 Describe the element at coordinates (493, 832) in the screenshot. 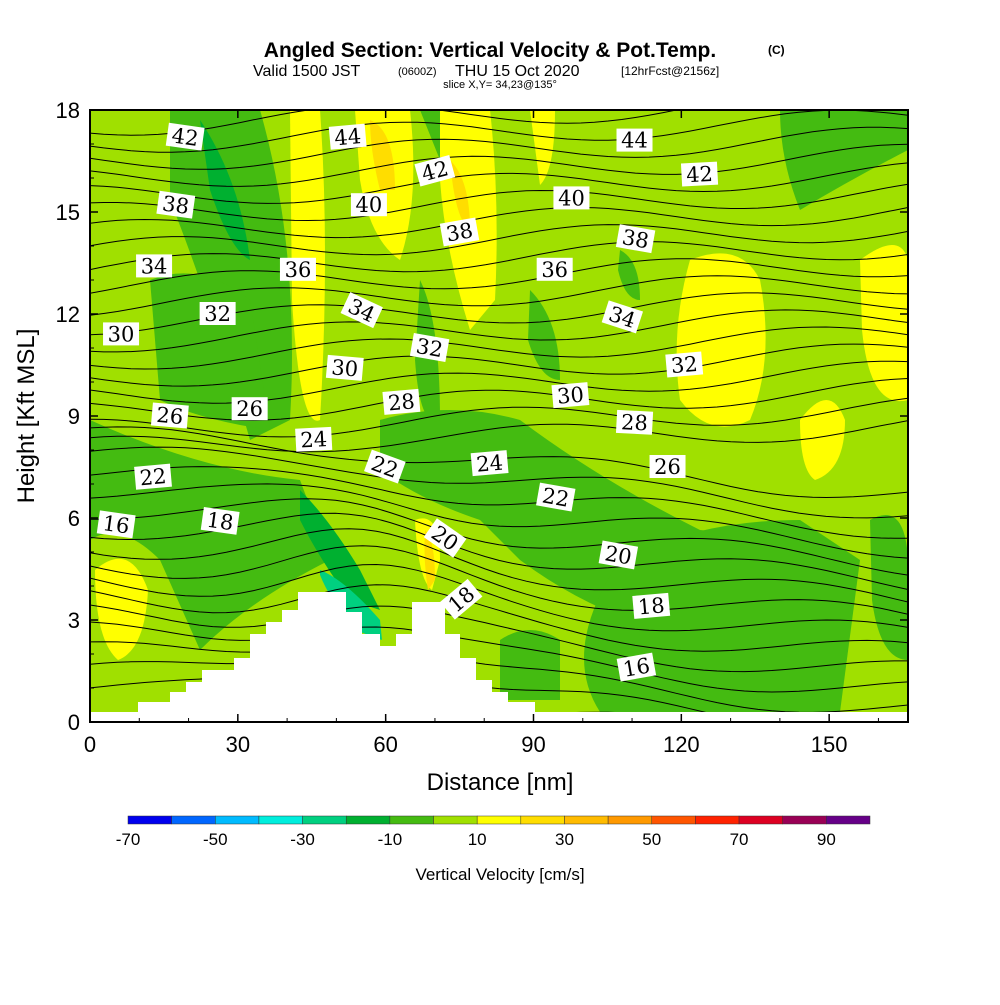

I see `colorbar: -70 -50 -30 -10 10 30 50 70 90` at that location.